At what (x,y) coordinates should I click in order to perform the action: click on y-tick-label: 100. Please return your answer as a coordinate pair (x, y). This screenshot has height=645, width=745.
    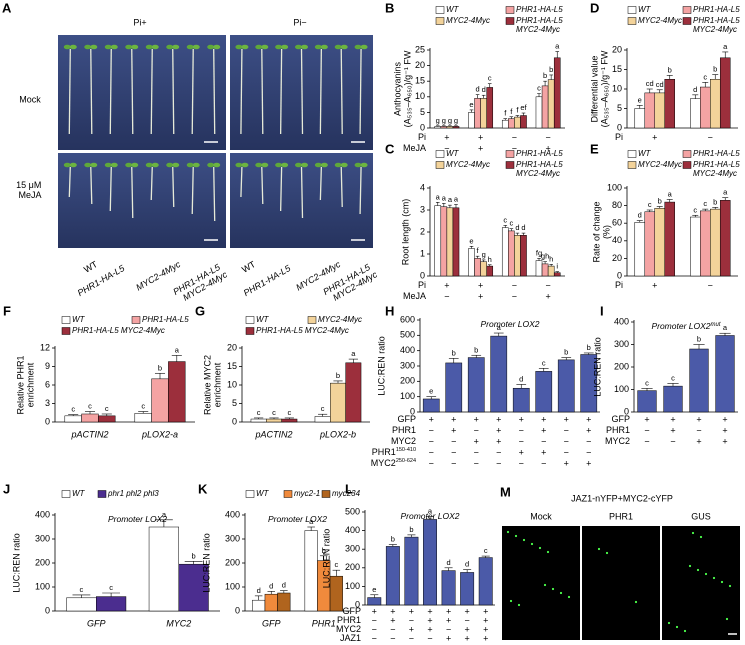
    Looking at the image, I should click on (614, 187).